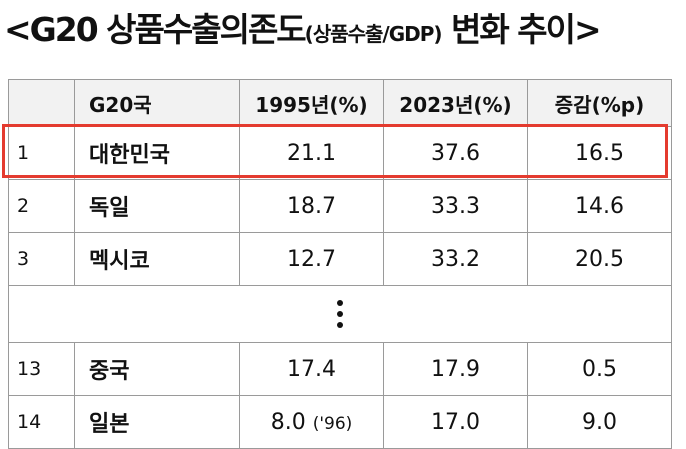 Image resolution: width=686 pixels, height=449 pixels. What do you see at coordinates (157, 206) in the screenshot?
I see `country-cell: 독일` at bounding box center [157, 206].